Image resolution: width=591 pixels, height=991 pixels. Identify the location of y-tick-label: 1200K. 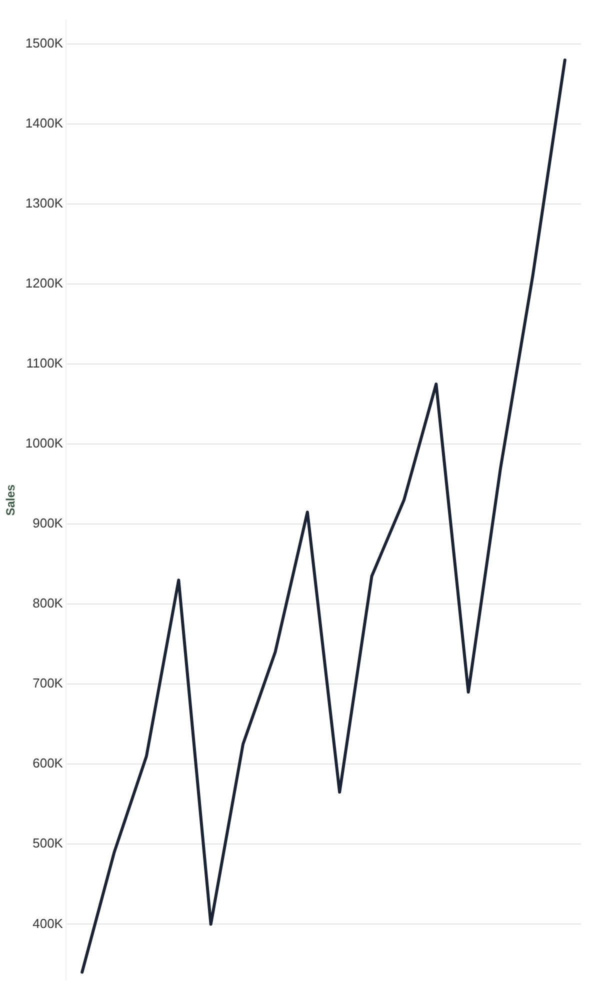
(44, 283).